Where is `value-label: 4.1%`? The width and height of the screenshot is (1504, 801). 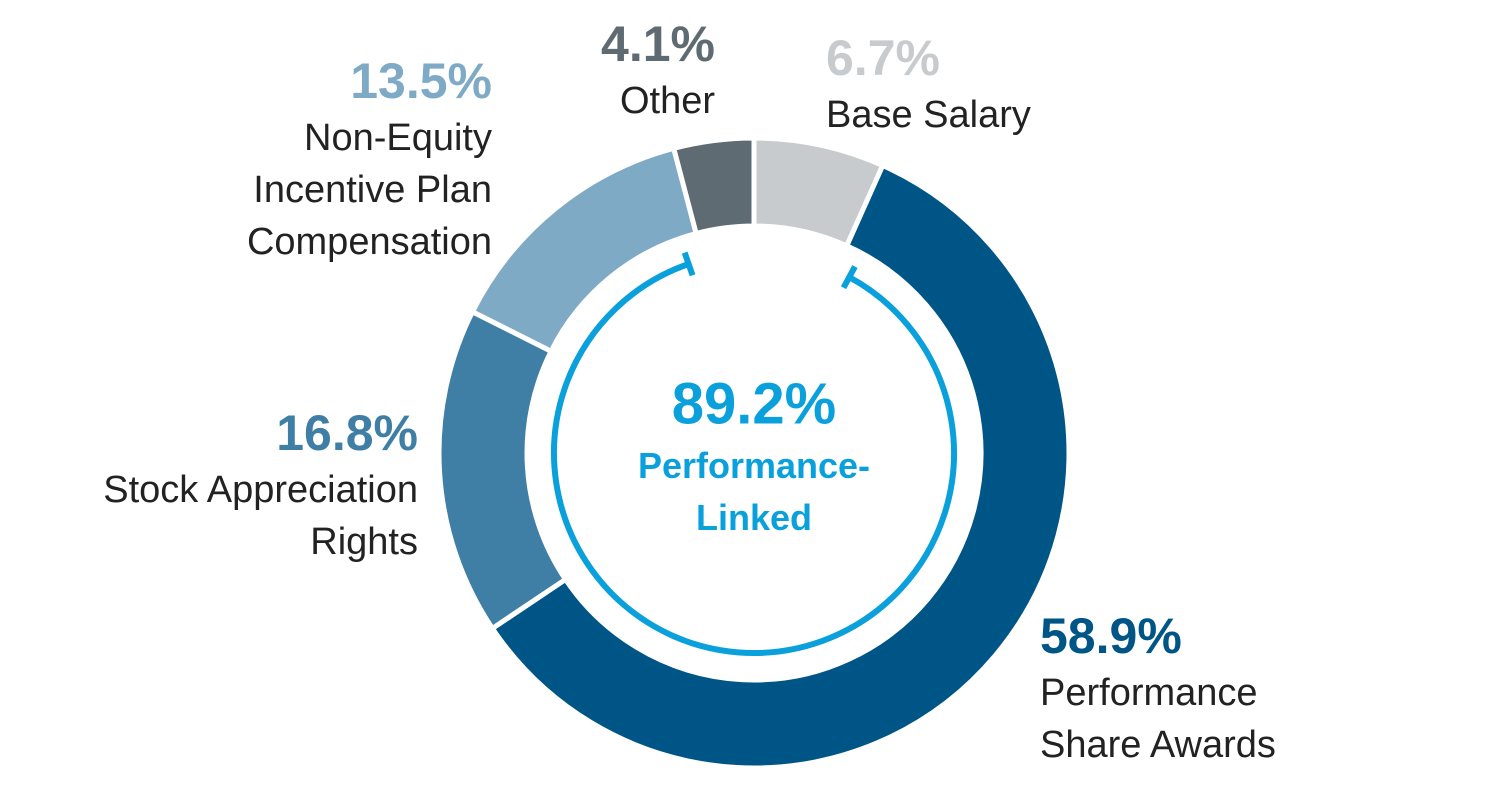 value-label: 4.1% is located at coordinates (658, 44).